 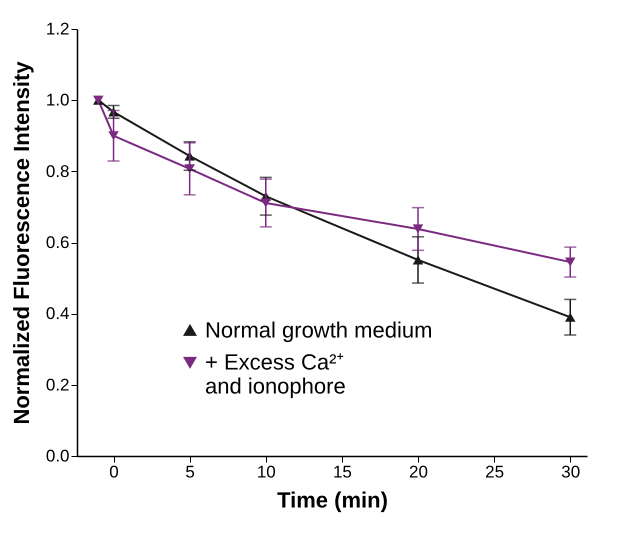 What do you see at coordinates (342, 472) in the screenshot?
I see `x-tick-label: 15` at bounding box center [342, 472].